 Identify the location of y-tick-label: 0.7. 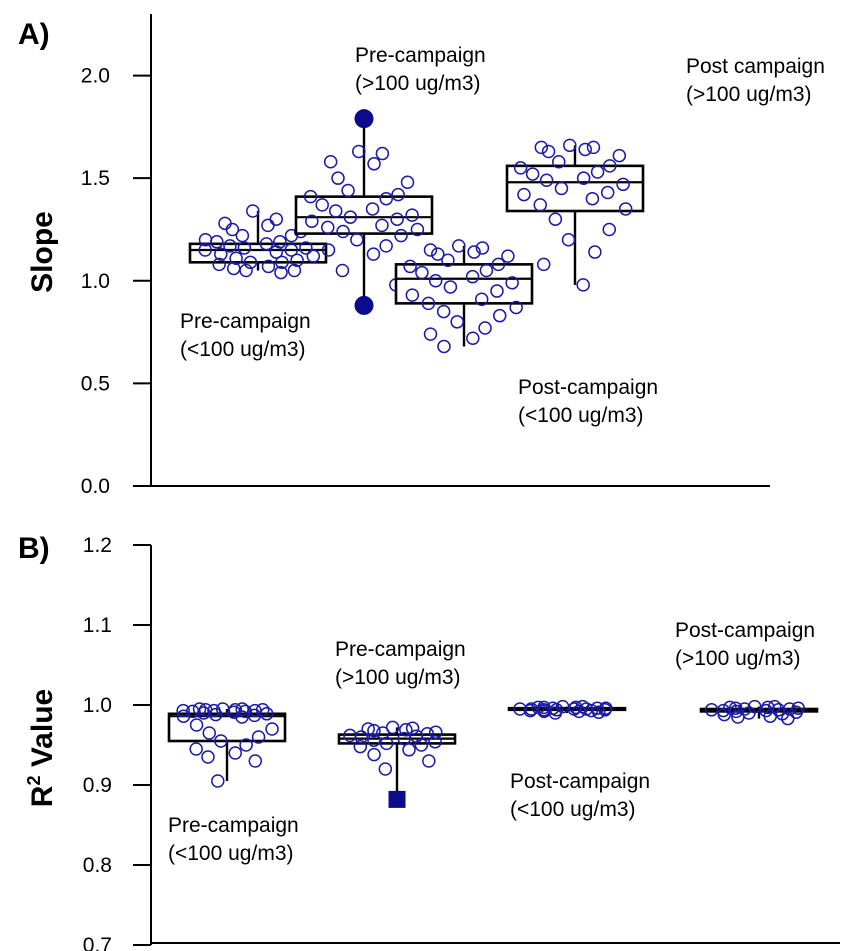
(97, 942).